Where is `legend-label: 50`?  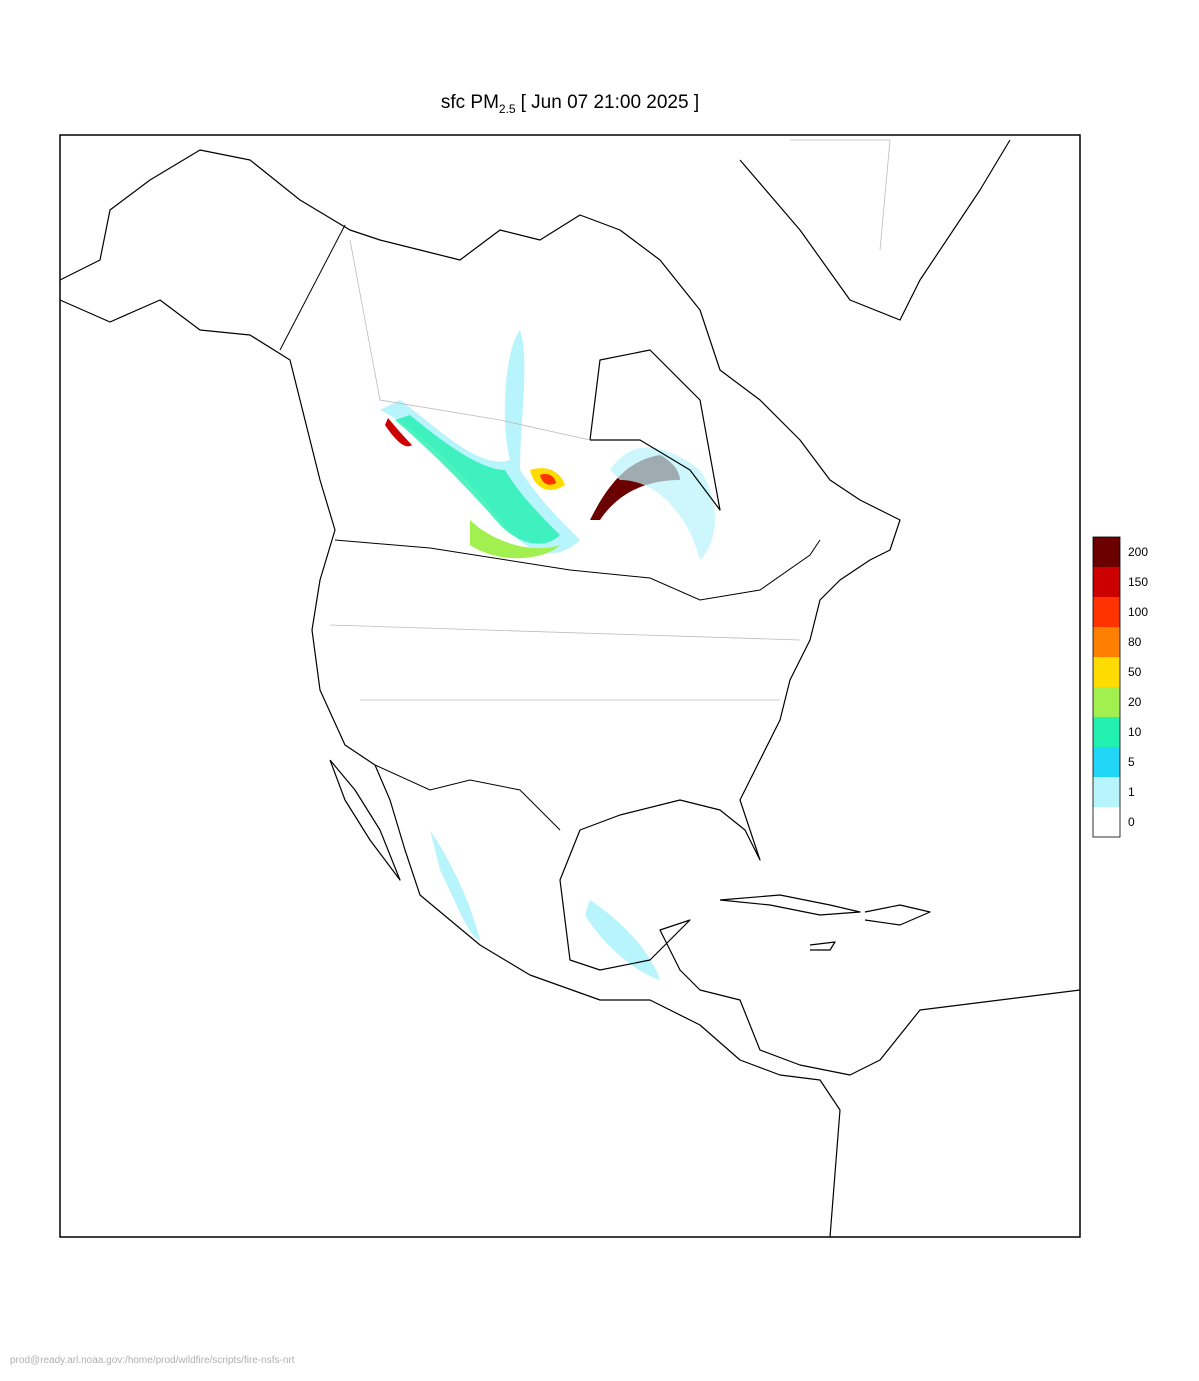 legend-label: 50 is located at coordinates (1135, 672).